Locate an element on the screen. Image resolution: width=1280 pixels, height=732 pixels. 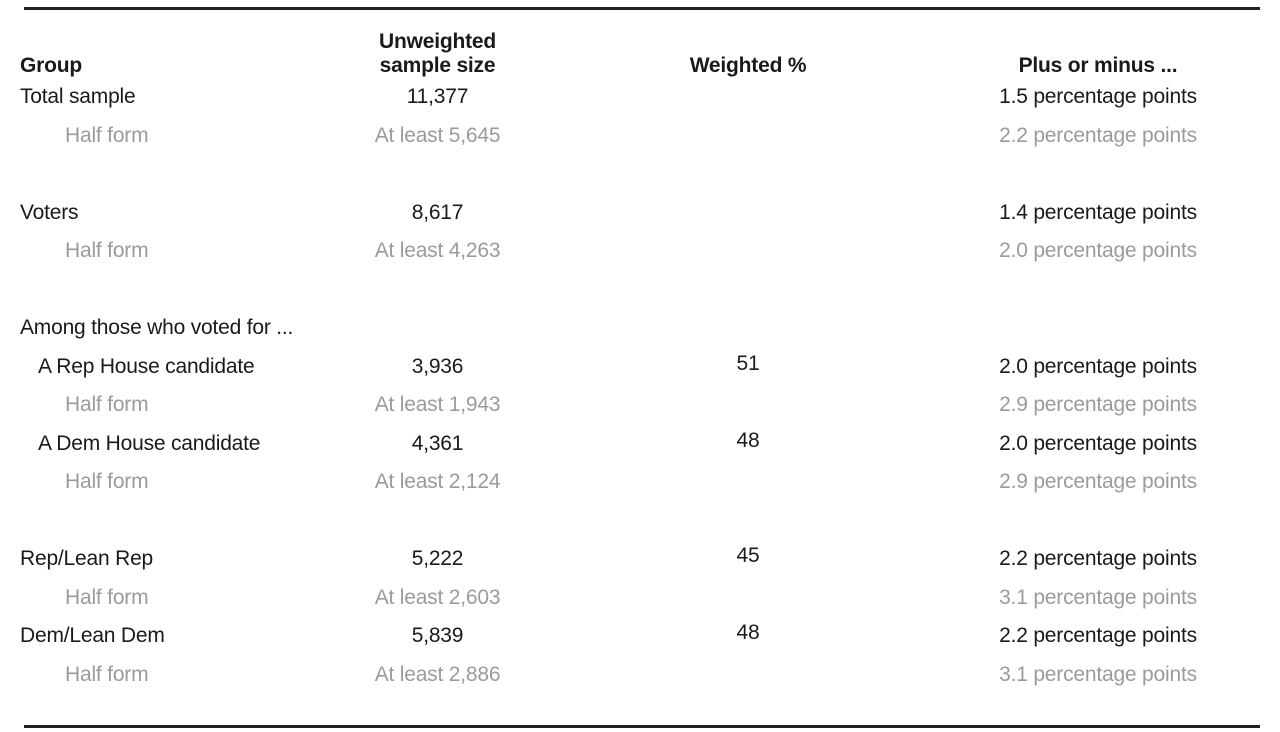
header-unweighted-line2: sample size is located at coordinates (437, 65).